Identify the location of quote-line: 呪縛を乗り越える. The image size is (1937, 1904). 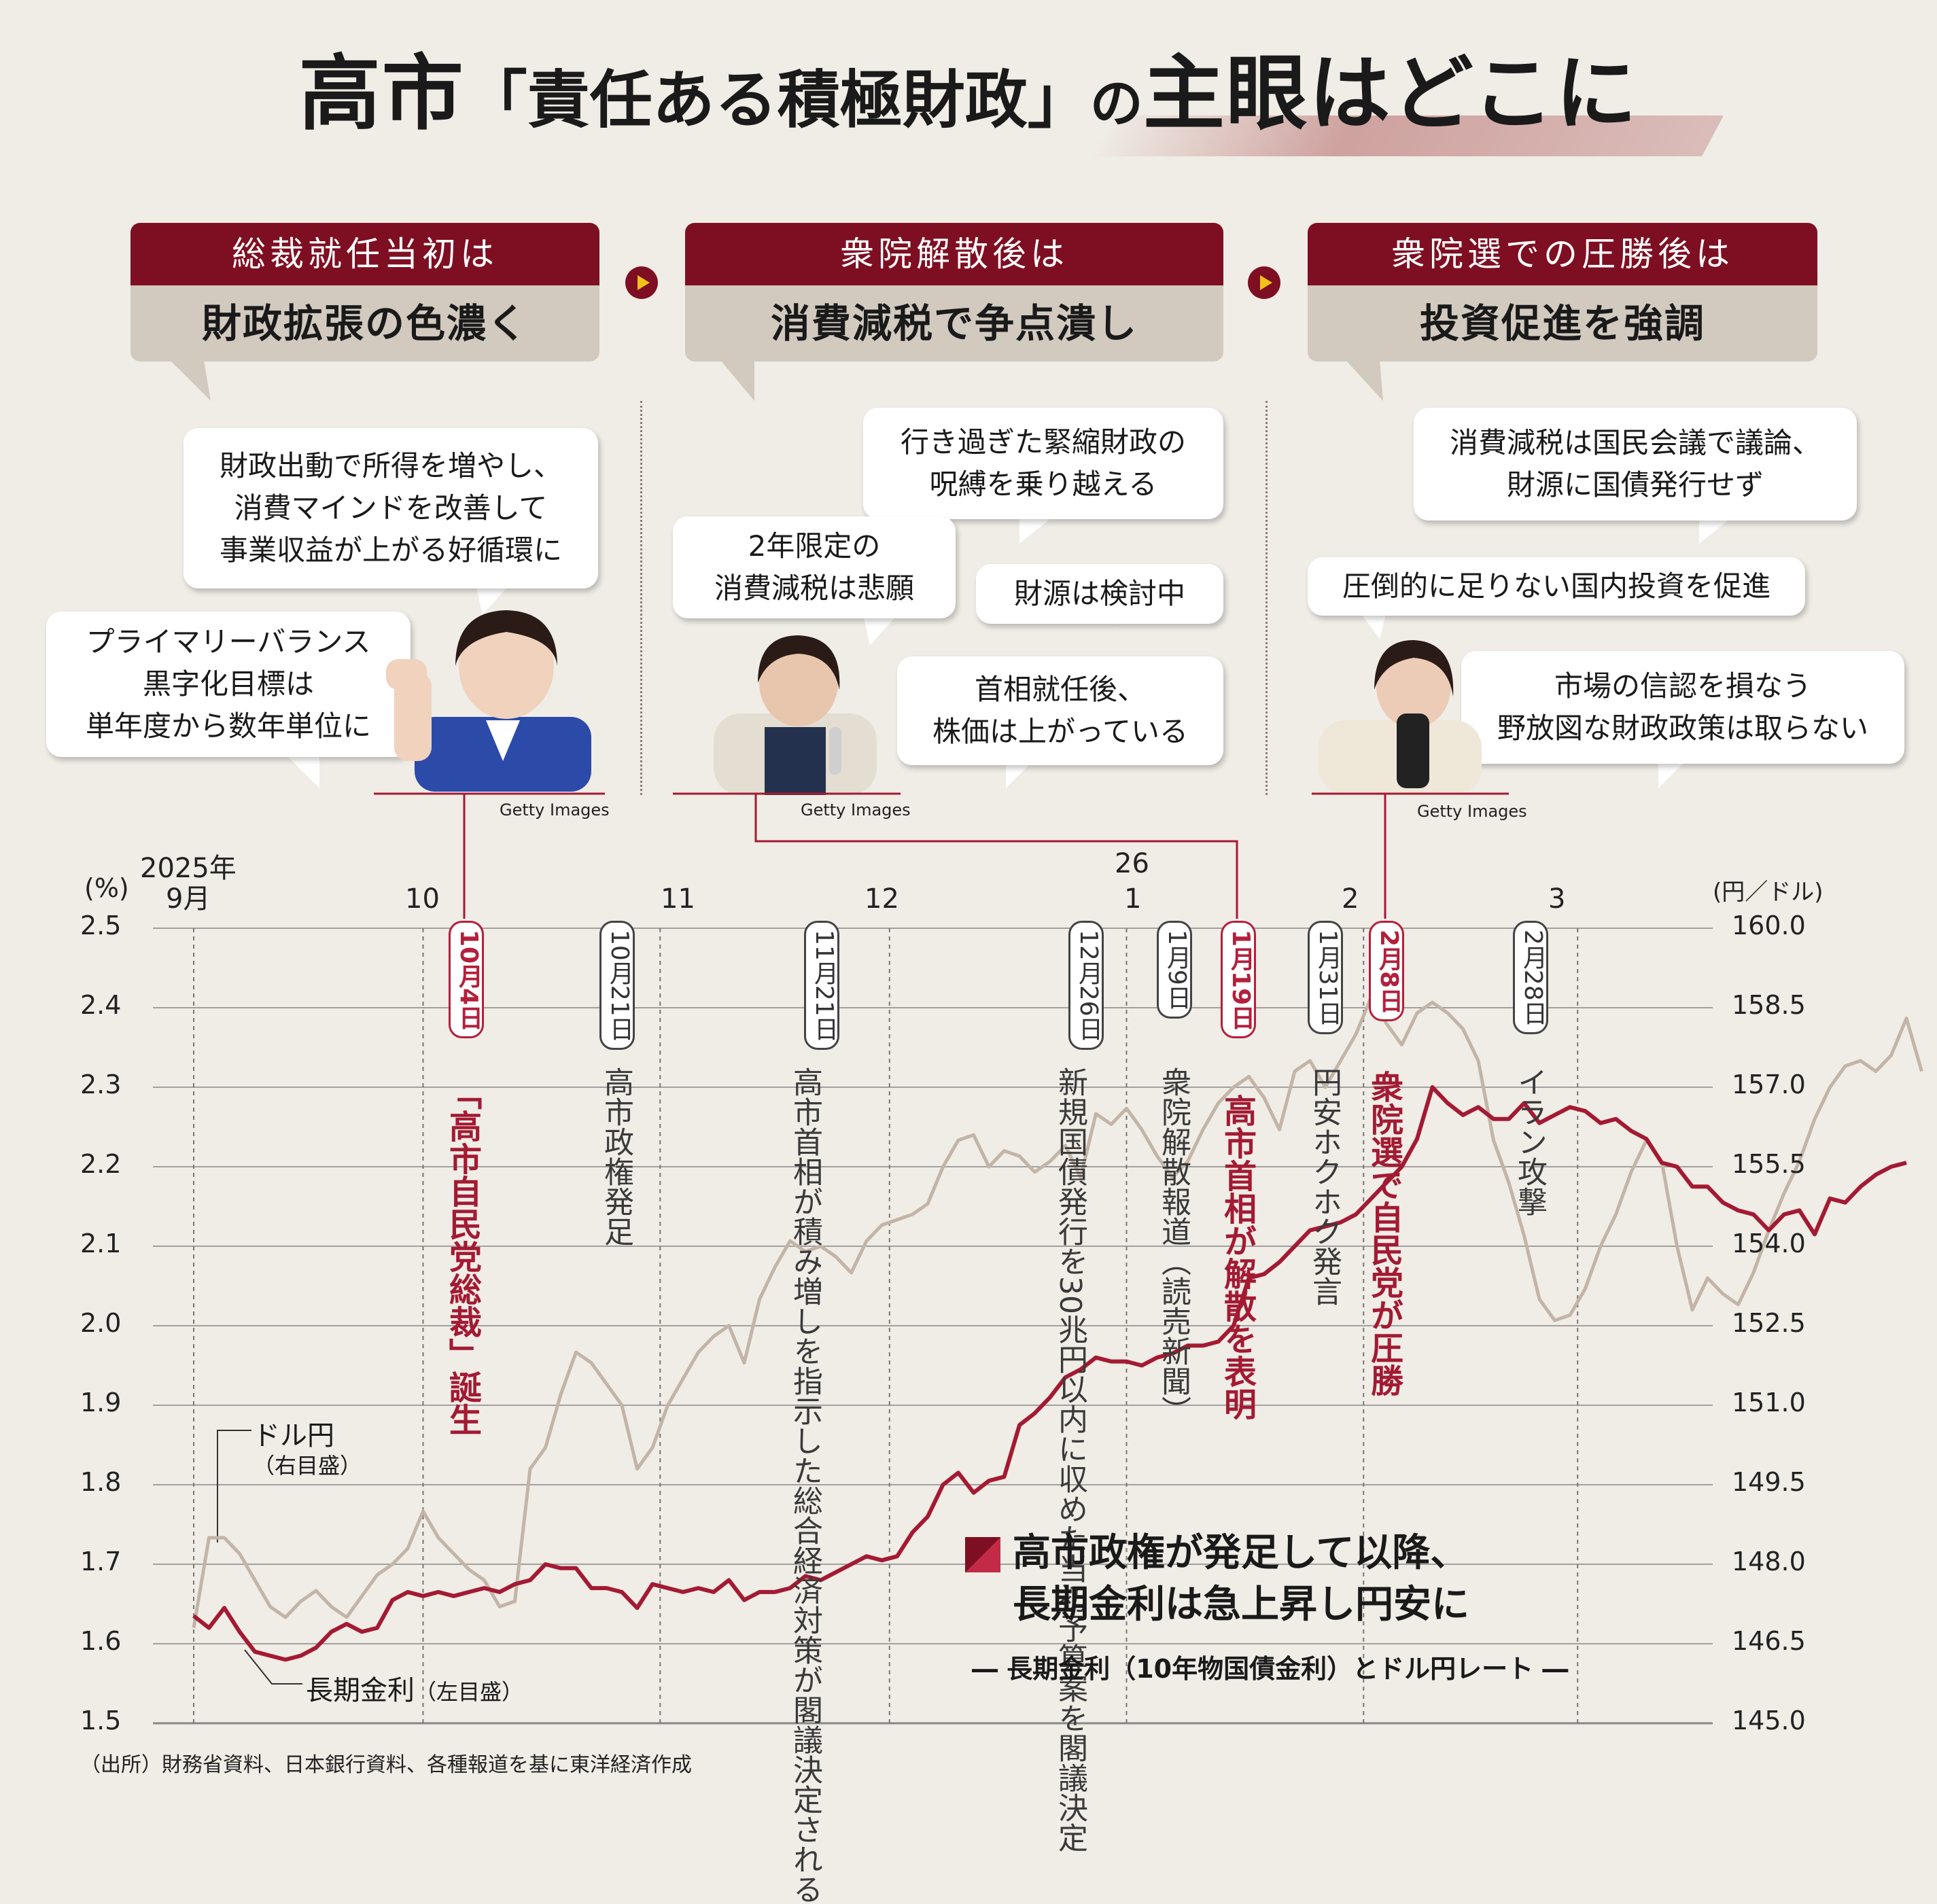
(1043, 485).